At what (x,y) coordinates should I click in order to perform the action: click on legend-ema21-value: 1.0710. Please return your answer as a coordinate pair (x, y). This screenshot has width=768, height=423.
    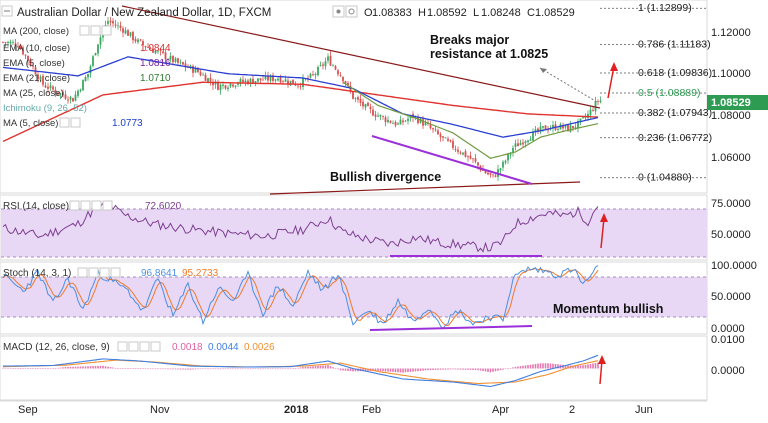
    Looking at the image, I should click on (155, 78).